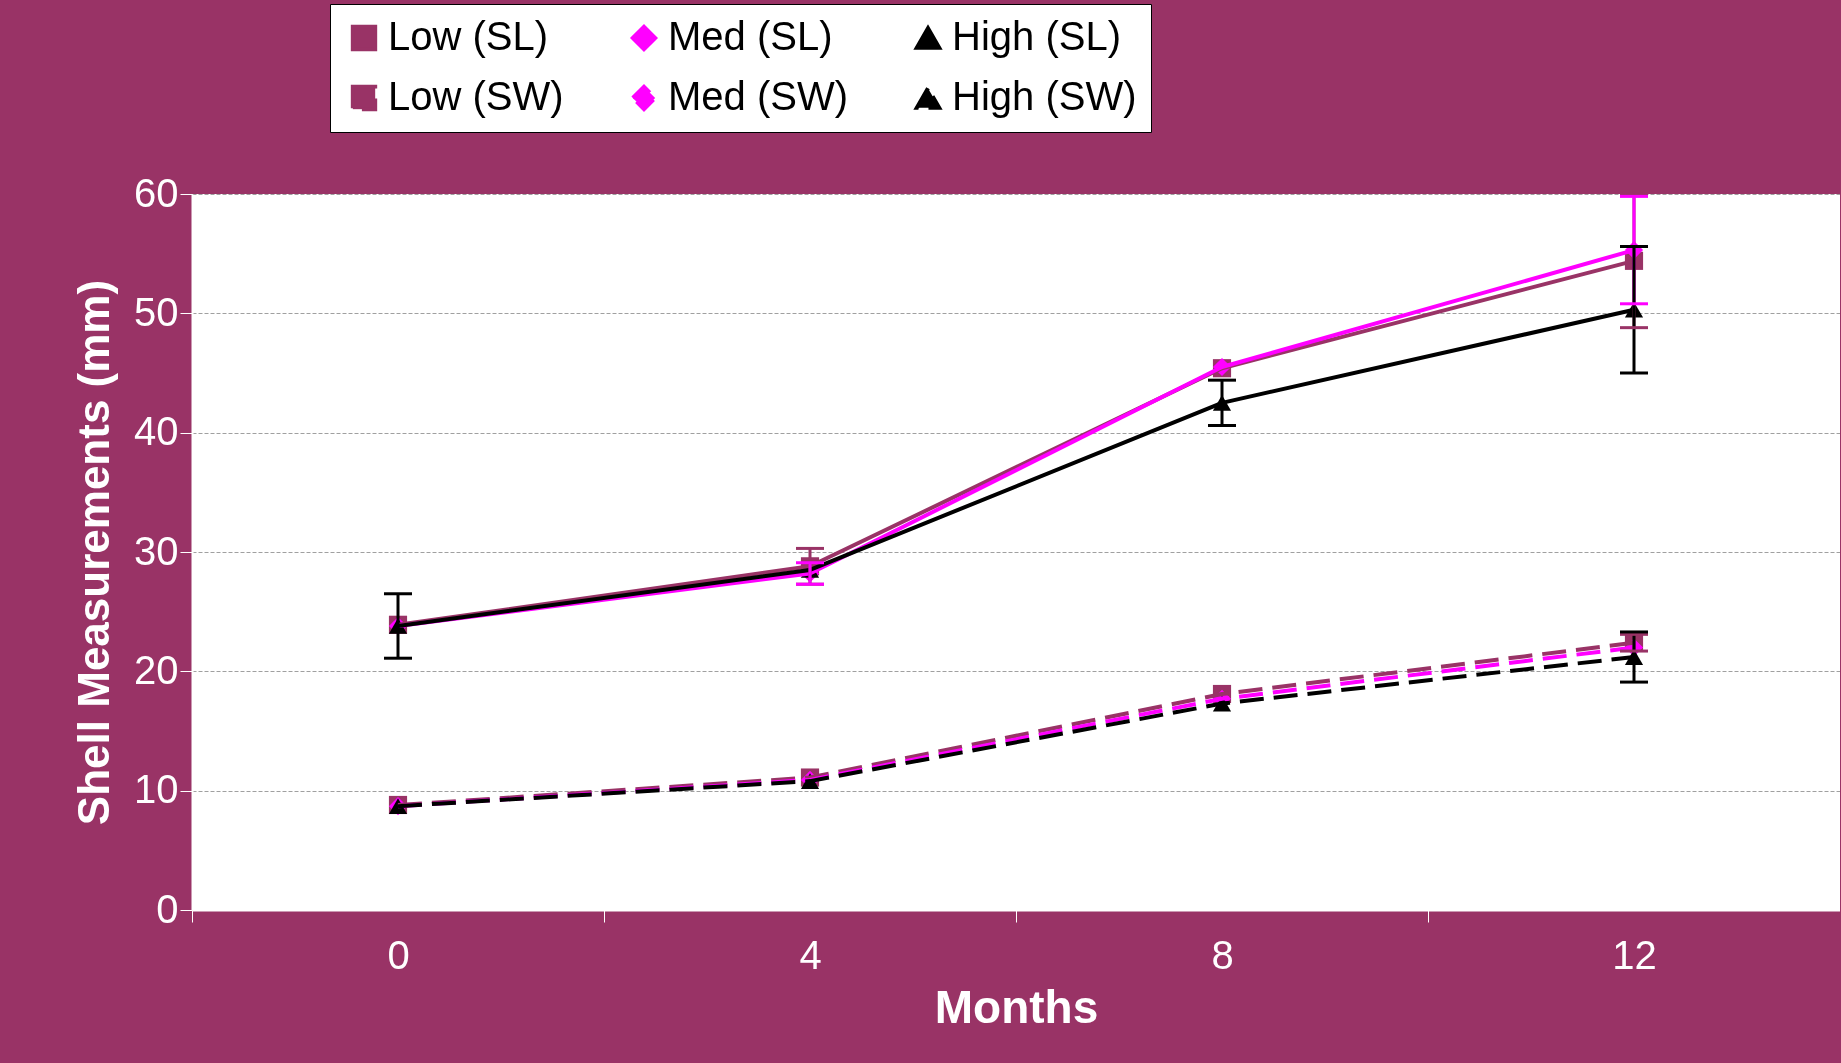 Image resolution: width=1841 pixels, height=1063 pixels. Describe the element at coordinates (156, 550) in the screenshot. I see `y-tick-label: 30` at that location.